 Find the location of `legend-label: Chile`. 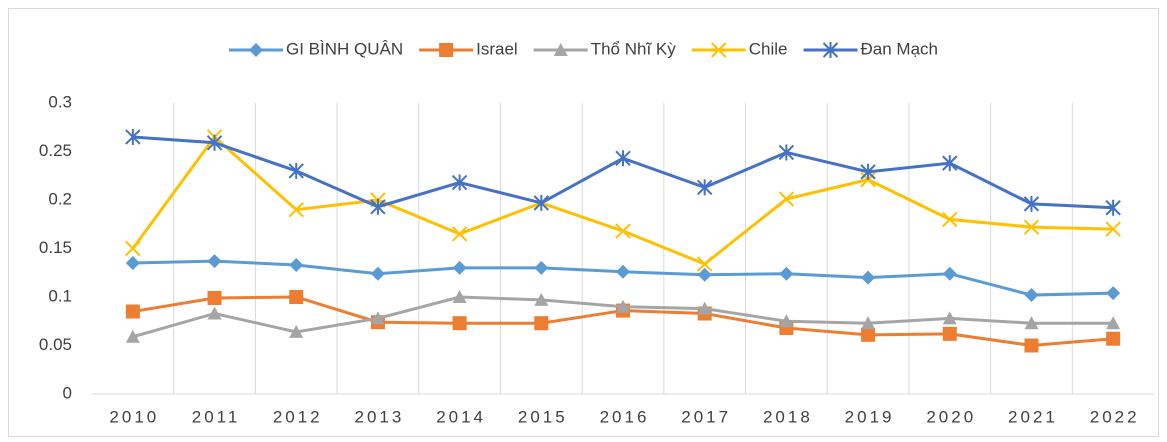

legend-label: Chile is located at coordinates (768, 48).